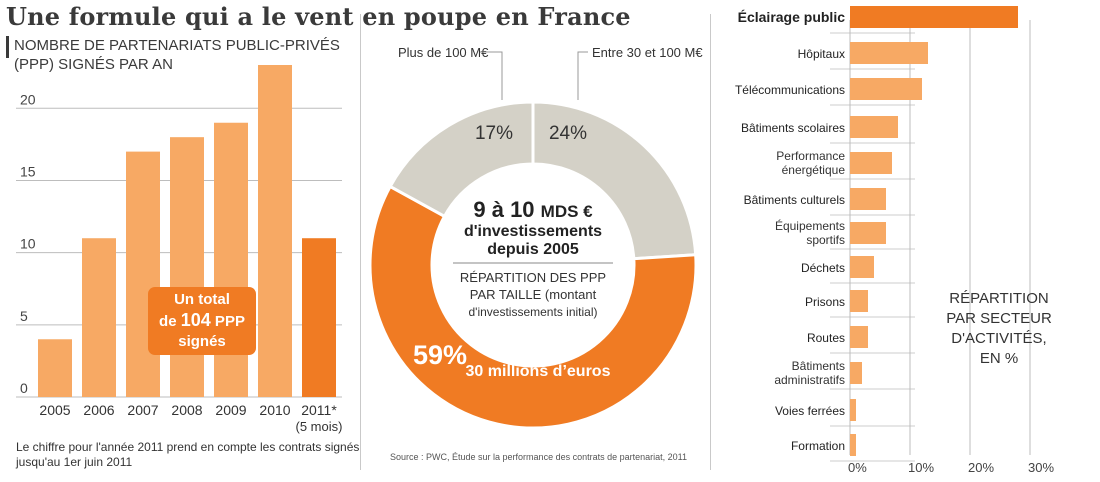 The image size is (1100, 482). I want to click on x-tick-label: 2011*, so click(319, 410).